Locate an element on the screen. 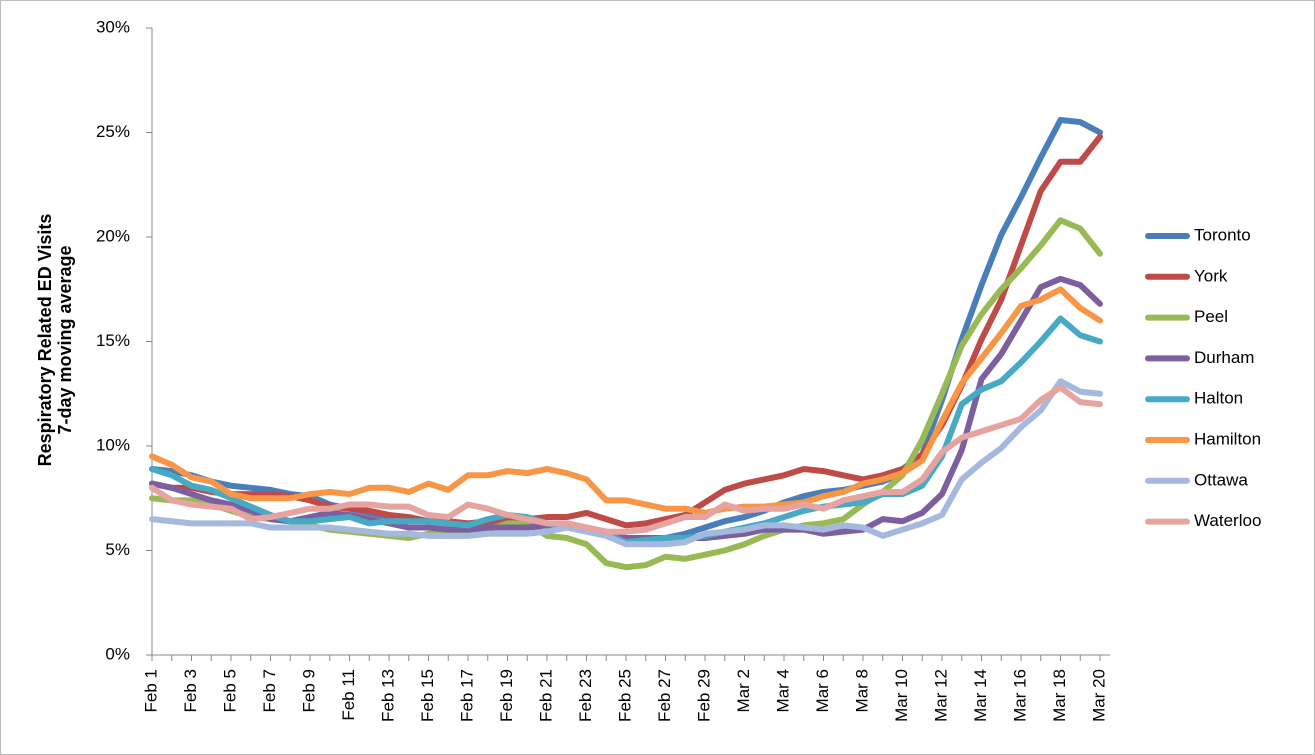  x-tick-label: Mar 2 is located at coordinates (743, 690).